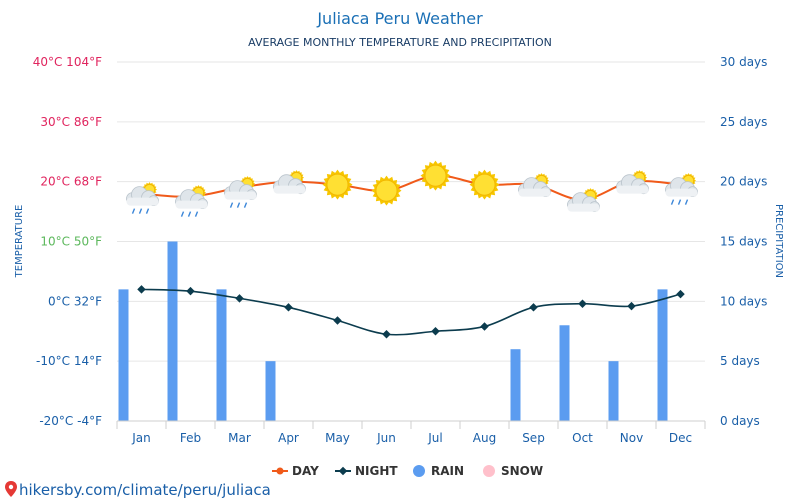 Image resolution: width=800 pixels, height=504 pixels. Describe the element at coordinates (743, 301) in the screenshot. I see `right-tick-label: 10 days` at that location.